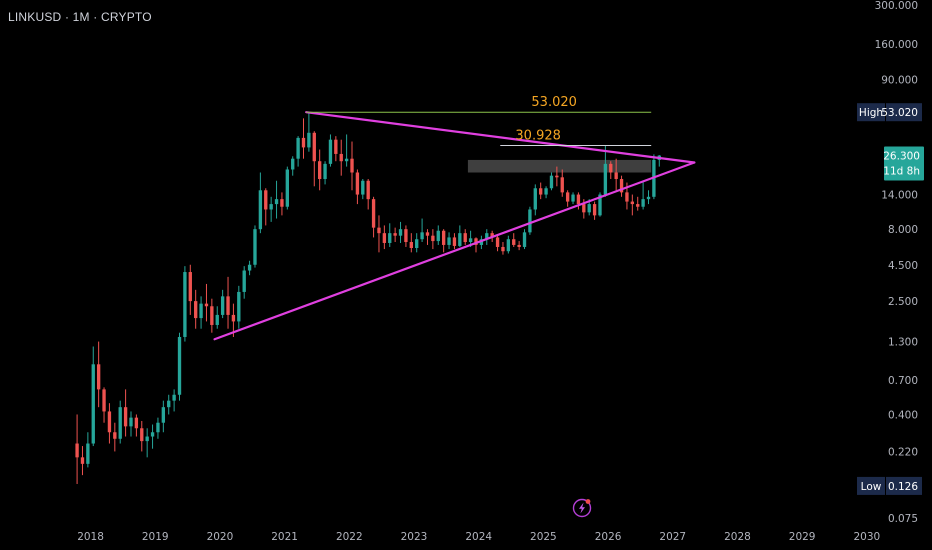 This screenshot has height=550, width=932. What do you see at coordinates (889, 485) in the screenshot?
I see `low-tag: Low 0.126` at bounding box center [889, 485].